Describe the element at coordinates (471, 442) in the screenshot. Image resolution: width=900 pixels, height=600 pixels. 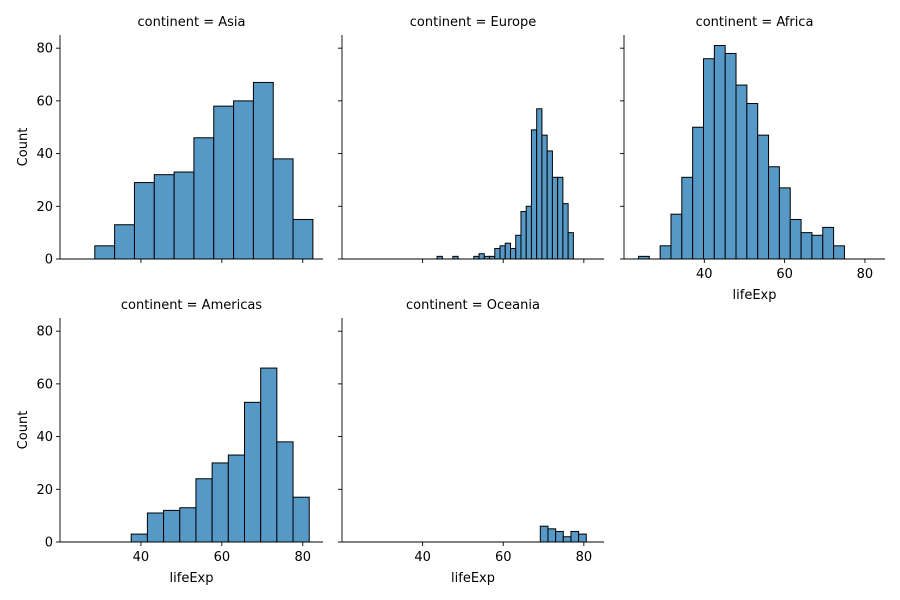
I see `facet-panel-4: 40 60 80 continent = Oceania lifeExp` at that location.